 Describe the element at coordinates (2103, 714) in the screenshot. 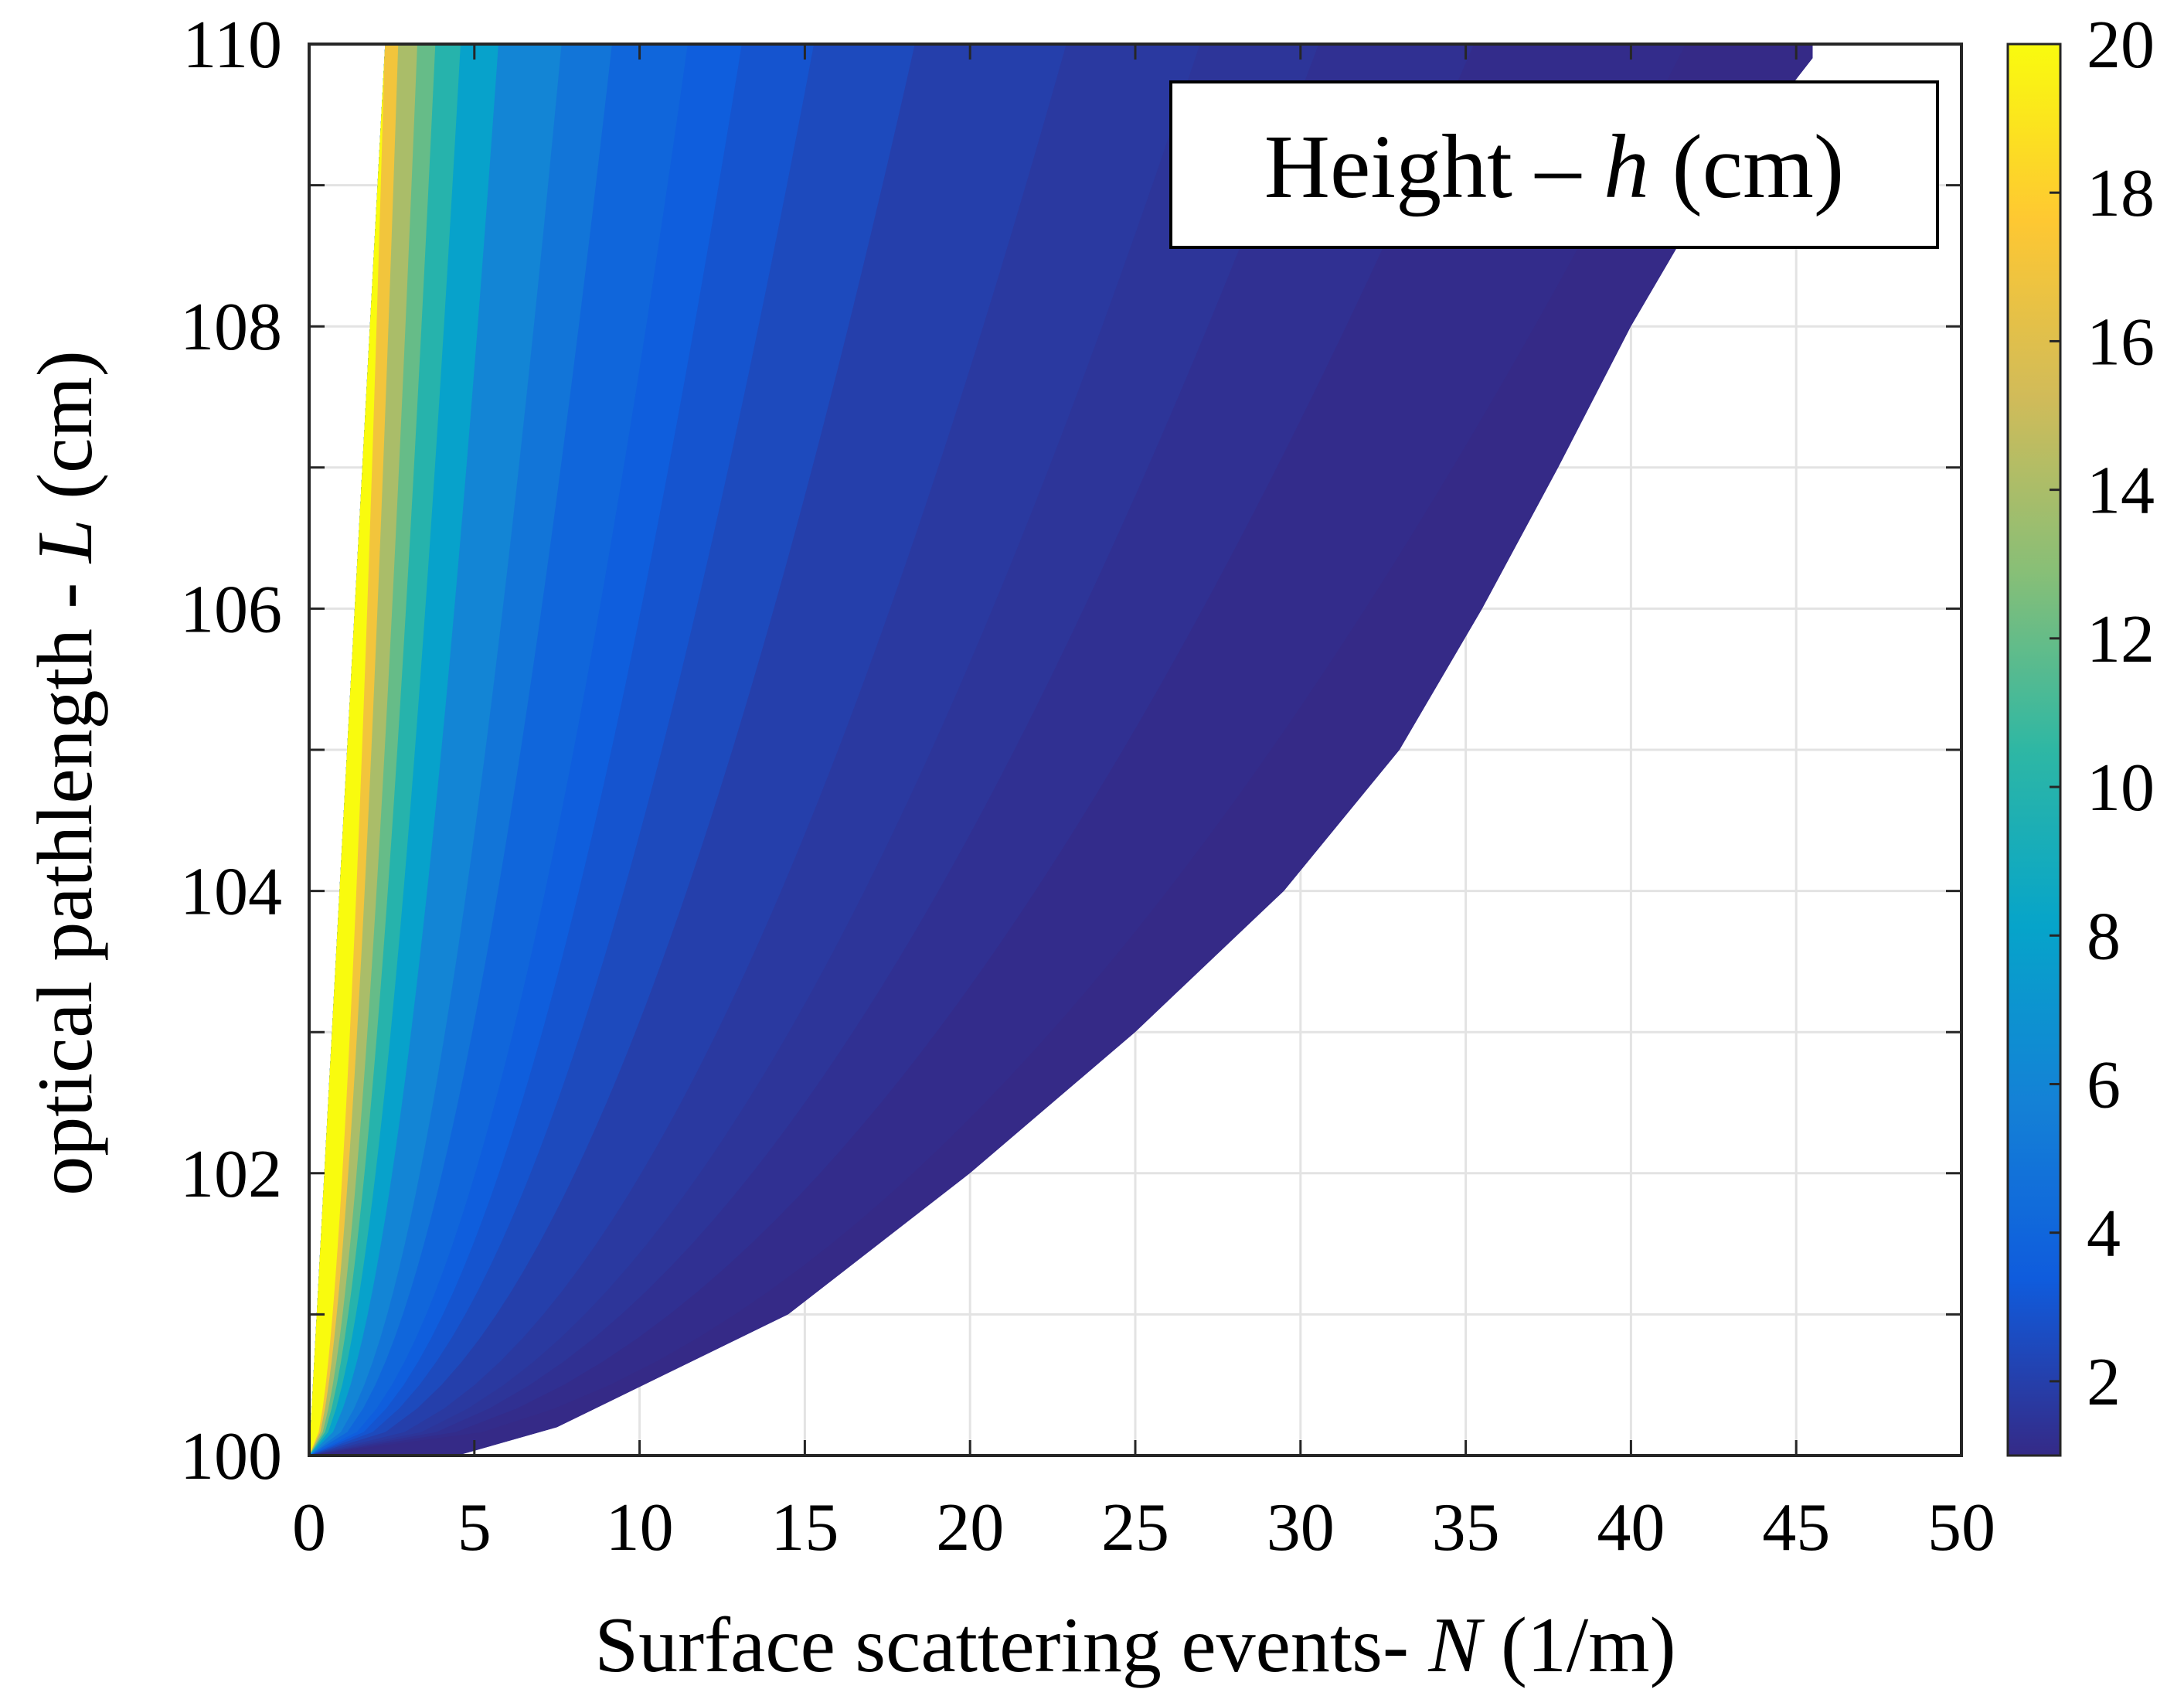

I see `colorbar-ticks: 2 4 6 8 10 12 14 16 18 20` at that location.